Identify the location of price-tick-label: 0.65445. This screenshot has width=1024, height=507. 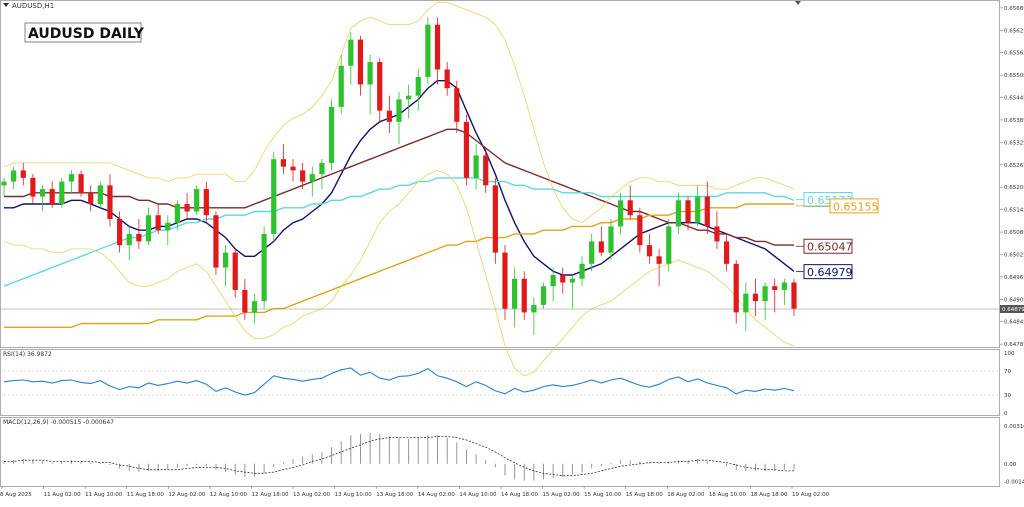
(1014, 99).